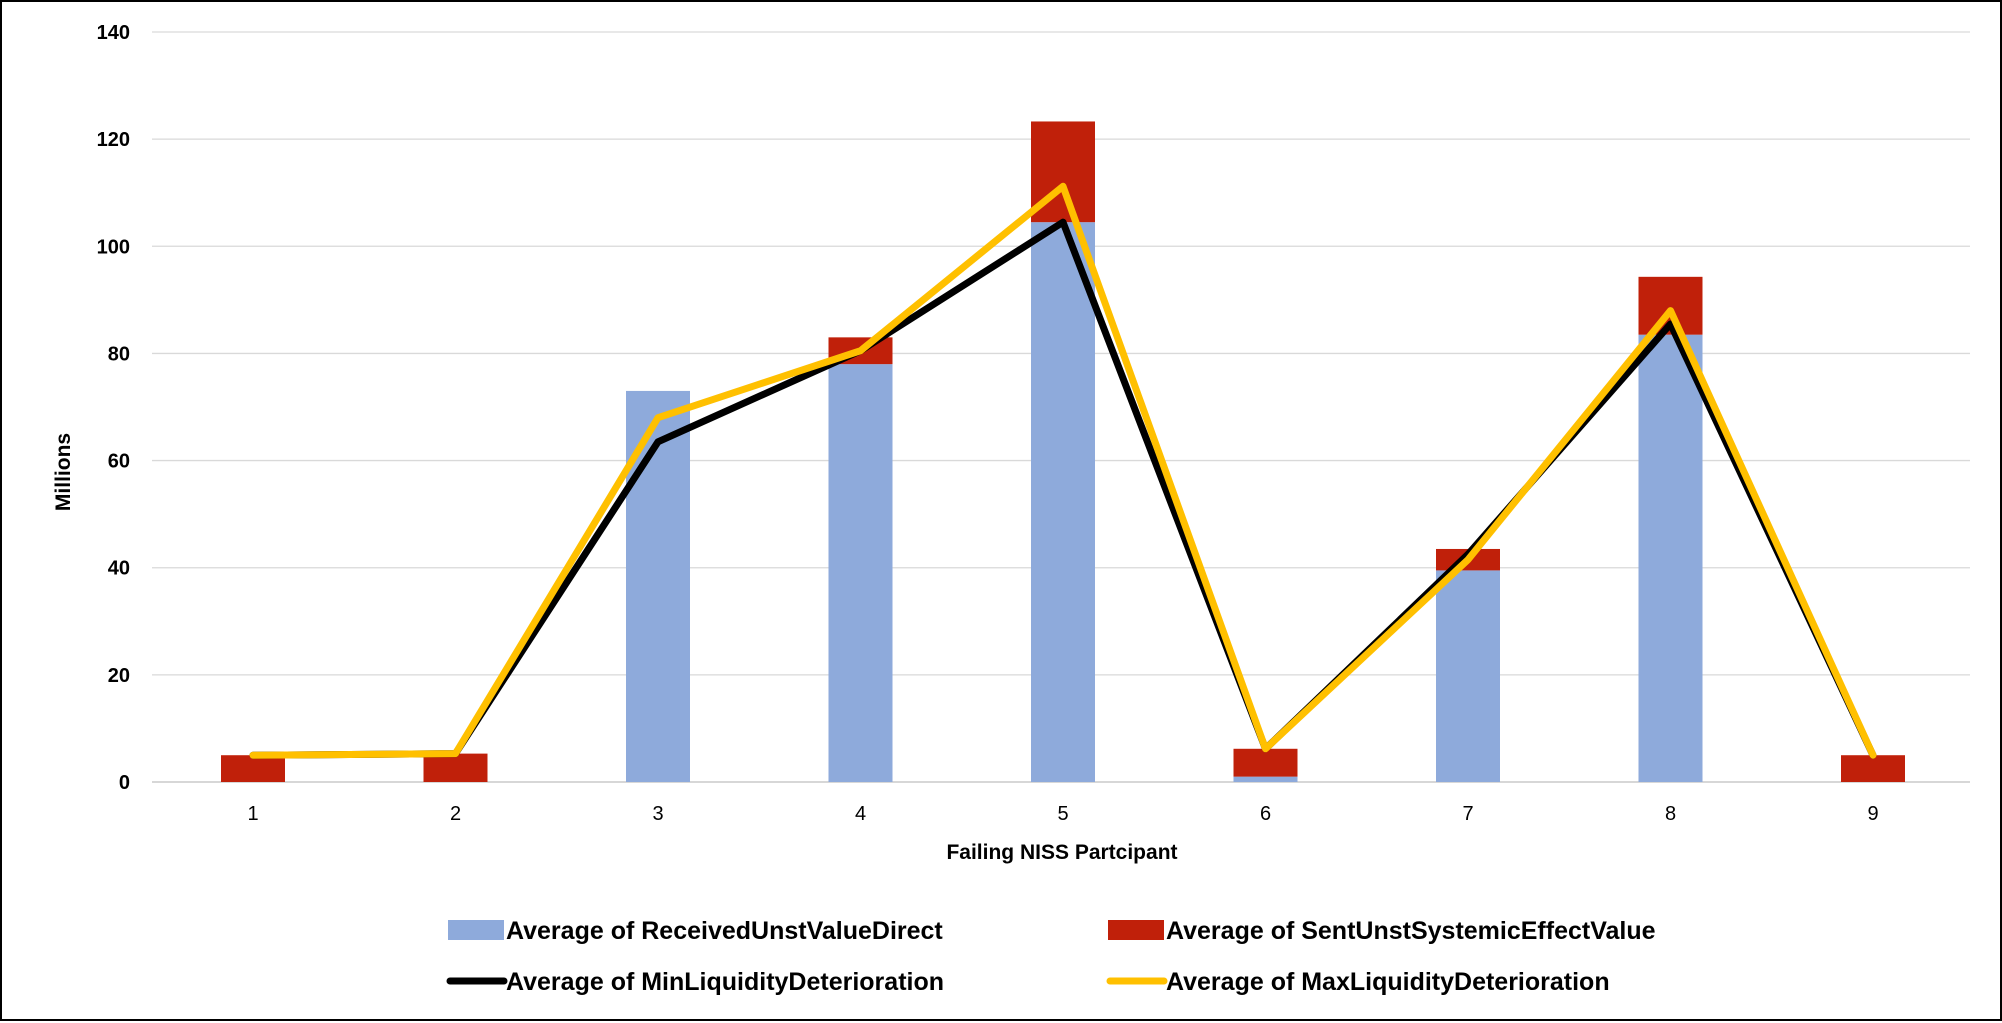 The height and width of the screenshot is (1023, 2002). I want to click on x-tick-label: 9, so click(1872, 814).